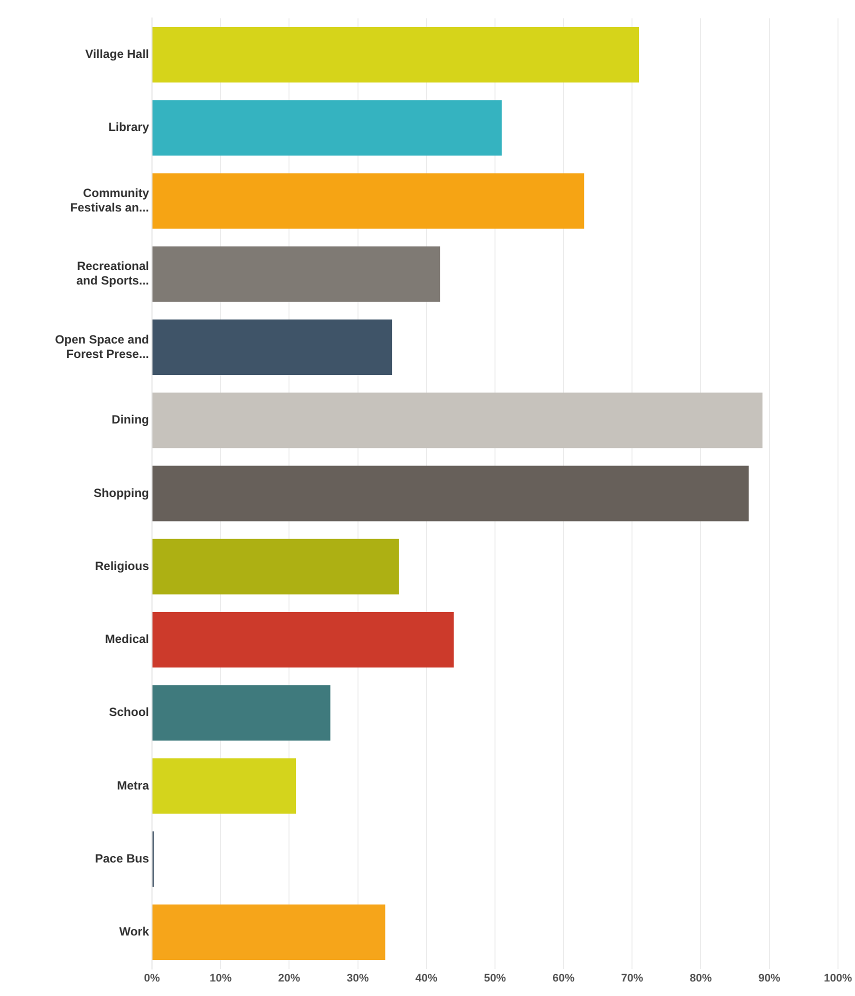 The image size is (855, 996). I want to click on y-tick-label: Work, so click(134, 931).